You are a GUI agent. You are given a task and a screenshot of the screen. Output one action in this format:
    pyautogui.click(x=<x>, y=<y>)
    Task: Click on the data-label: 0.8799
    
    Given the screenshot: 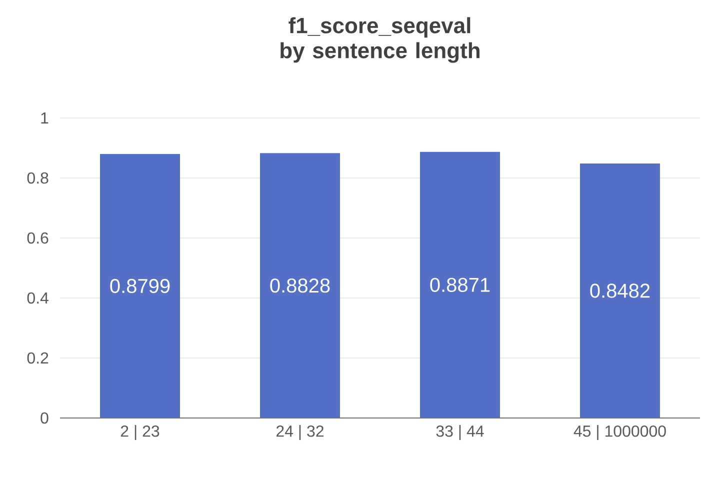 What is the action you would take?
    pyautogui.click(x=140, y=286)
    